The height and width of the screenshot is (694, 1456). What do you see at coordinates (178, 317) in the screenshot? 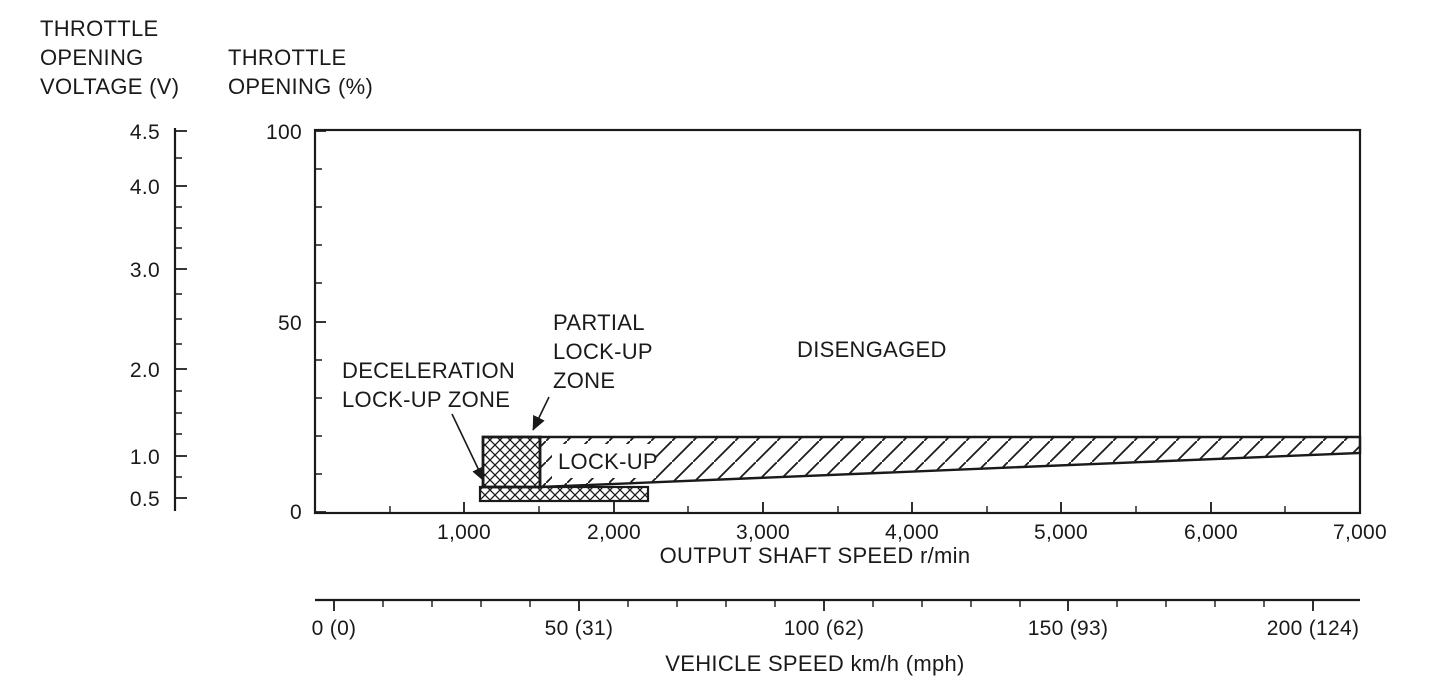
I see `throttle-voltage-minor-ticks` at bounding box center [178, 317].